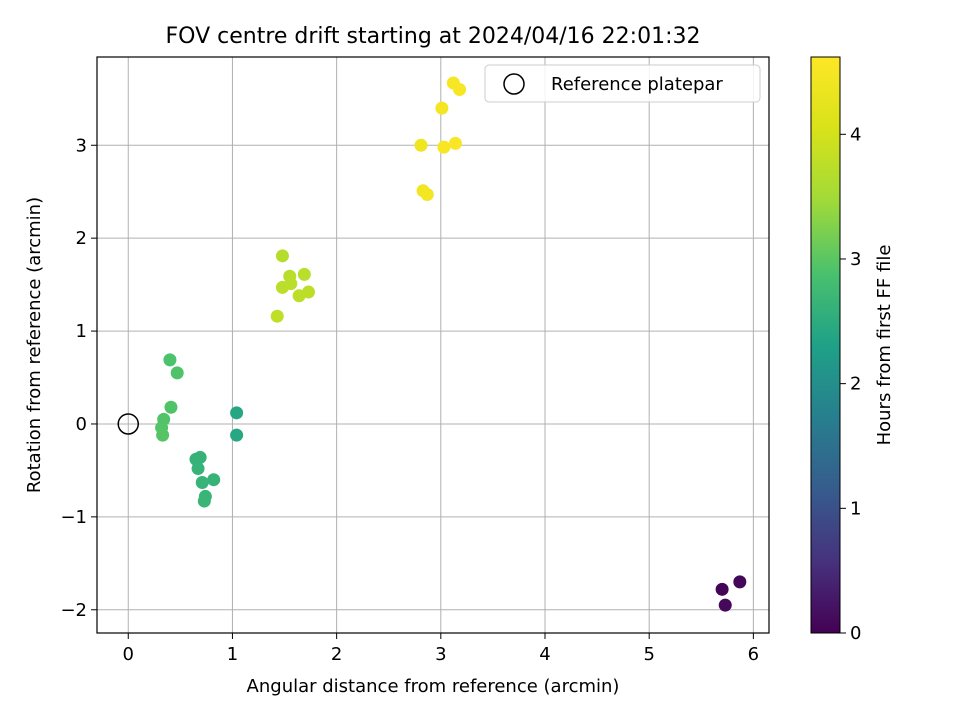 Image resolution: width=960 pixels, height=720 pixels. I want to click on x-tick-label: 1, so click(232, 654).